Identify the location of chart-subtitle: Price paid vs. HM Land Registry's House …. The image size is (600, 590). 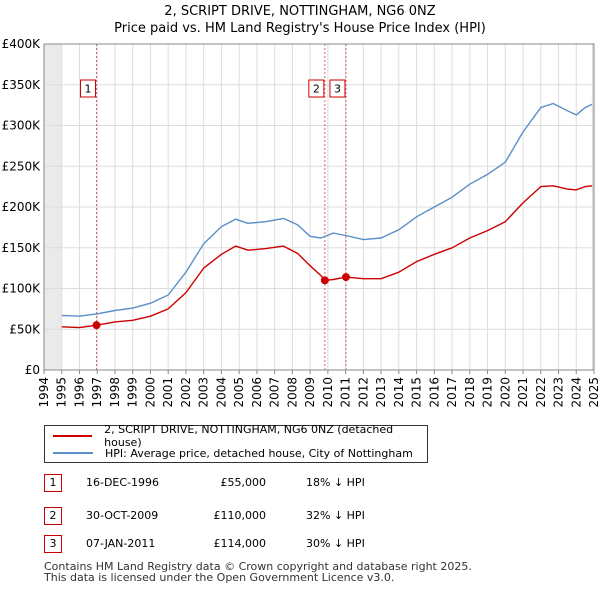
(300, 28).